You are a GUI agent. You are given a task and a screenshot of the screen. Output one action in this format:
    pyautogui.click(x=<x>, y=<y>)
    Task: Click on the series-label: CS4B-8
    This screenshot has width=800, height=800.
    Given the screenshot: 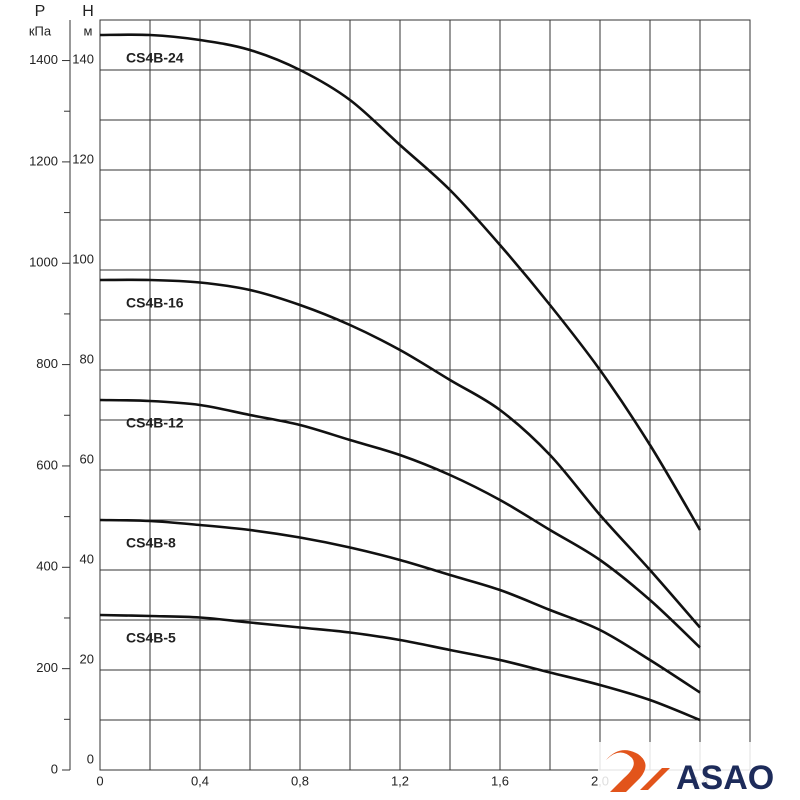 What is the action you would take?
    pyautogui.click(x=151, y=543)
    